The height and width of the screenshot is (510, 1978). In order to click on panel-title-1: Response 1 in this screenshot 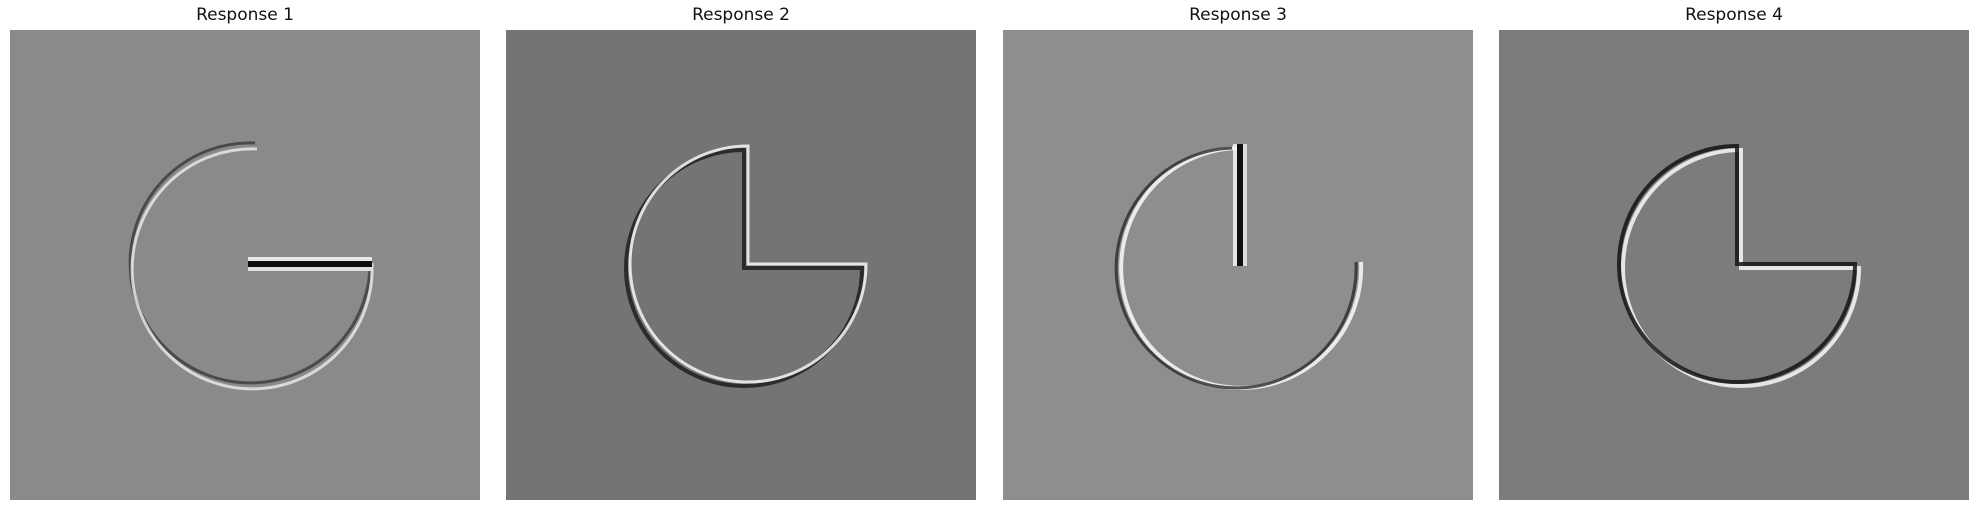, I will do `click(245, 15)`.